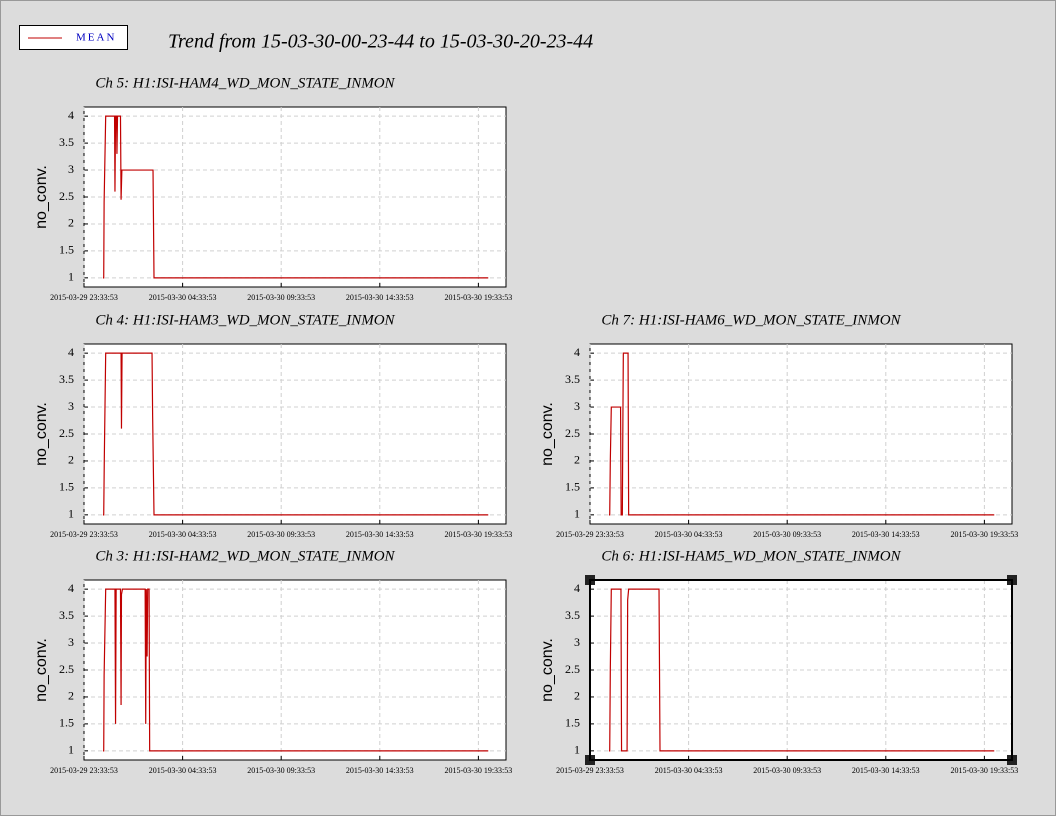 The height and width of the screenshot is (816, 1056). I want to click on chart-title: Ch 3: H1:ISI-HAM2_WD_MON_STATE_INMON, so click(245, 556).